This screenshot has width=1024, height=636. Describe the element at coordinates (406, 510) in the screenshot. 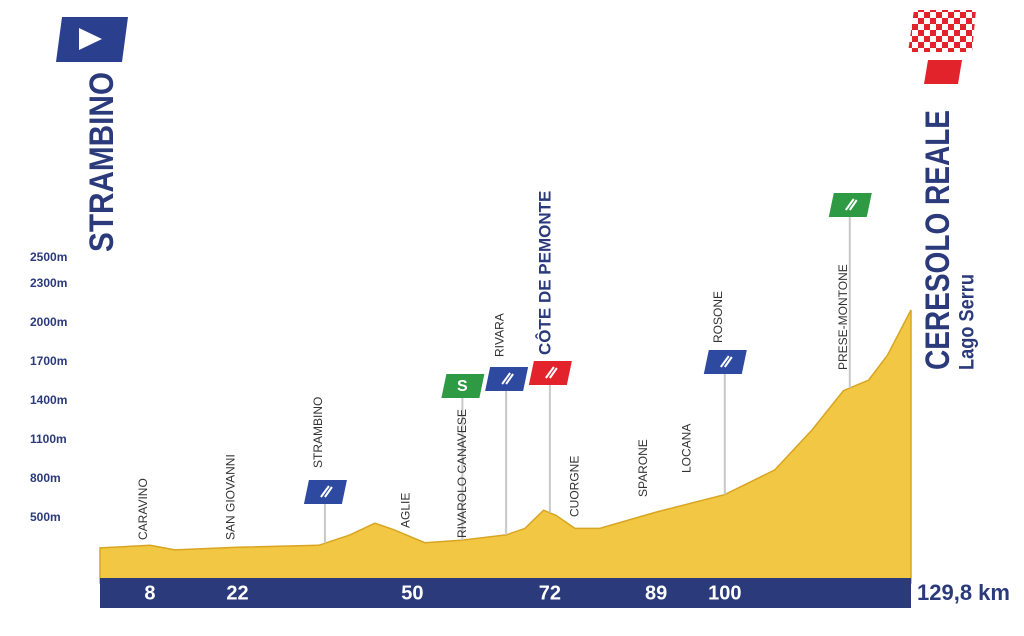

I see `place-label: AGLIE` at that location.